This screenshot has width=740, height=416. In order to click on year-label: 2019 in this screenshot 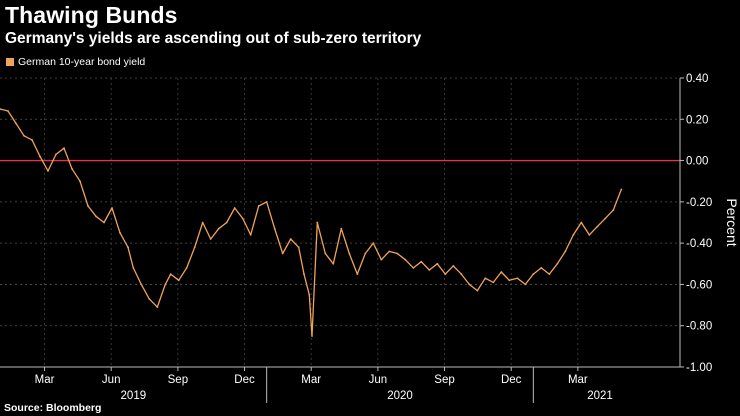, I will do `click(134, 396)`.